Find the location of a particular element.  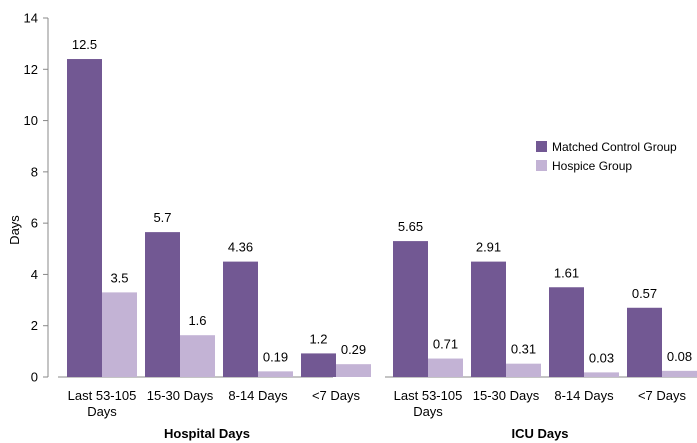

y-tick-label: 14 is located at coordinates (31, 18).